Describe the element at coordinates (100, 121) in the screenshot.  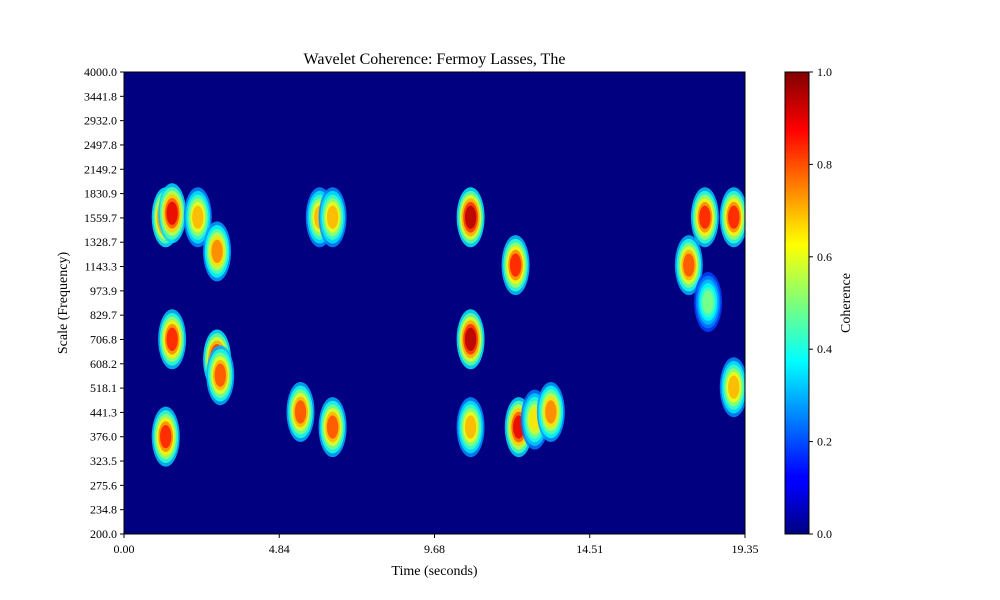
I see `y-tick-label: 2932.0` at that location.